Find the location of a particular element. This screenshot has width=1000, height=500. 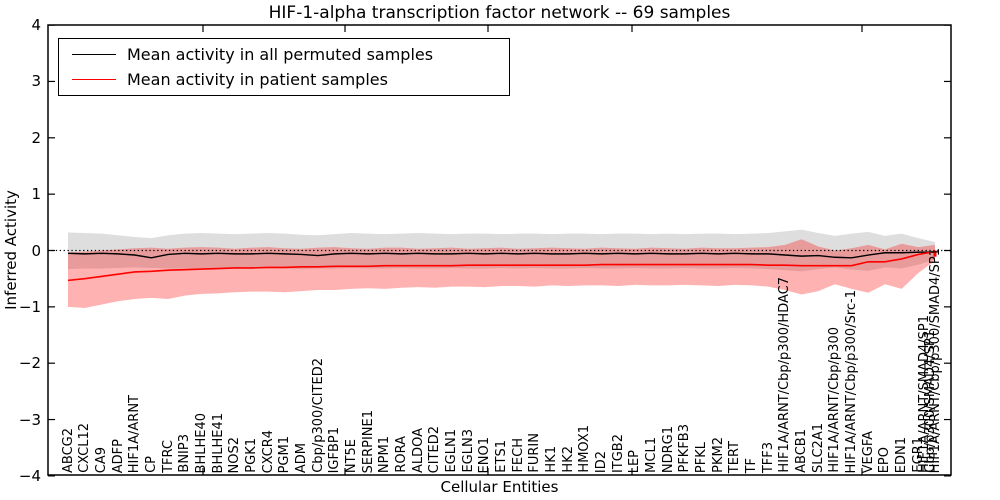

permuted-mean-line is located at coordinates (501, 255).